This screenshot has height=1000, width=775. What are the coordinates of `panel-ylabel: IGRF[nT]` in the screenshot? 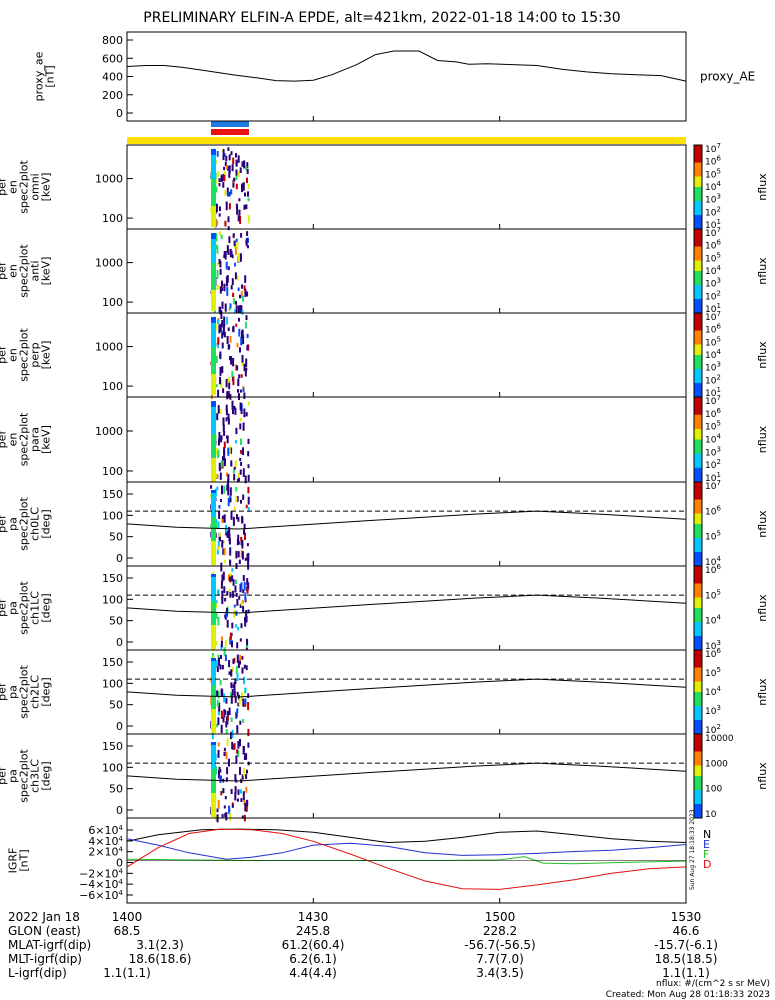 It's located at (19, 861).